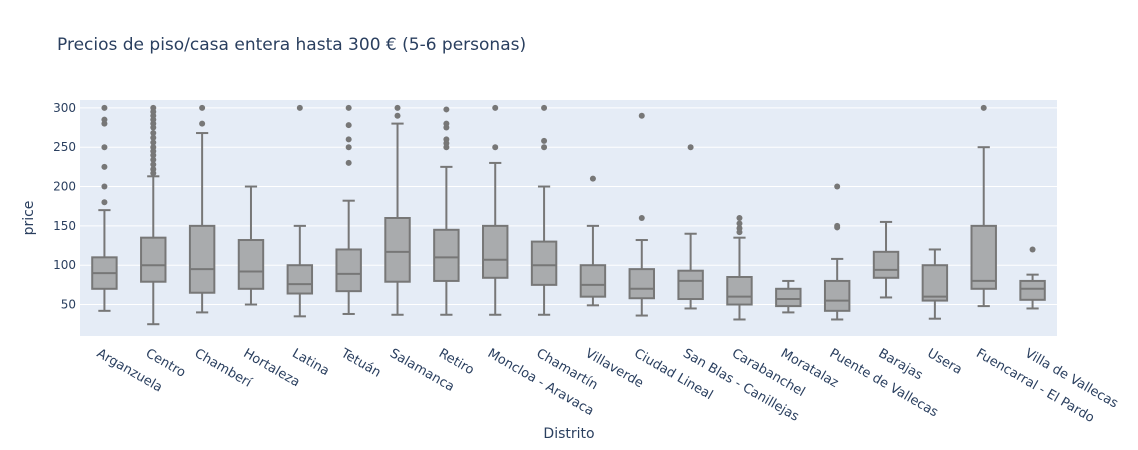 The height and width of the screenshot is (450, 1138). What do you see at coordinates (64, 206) in the screenshot?
I see `y-axis-ticks: 50 100 150 200 250 300` at bounding box center [64, 206].